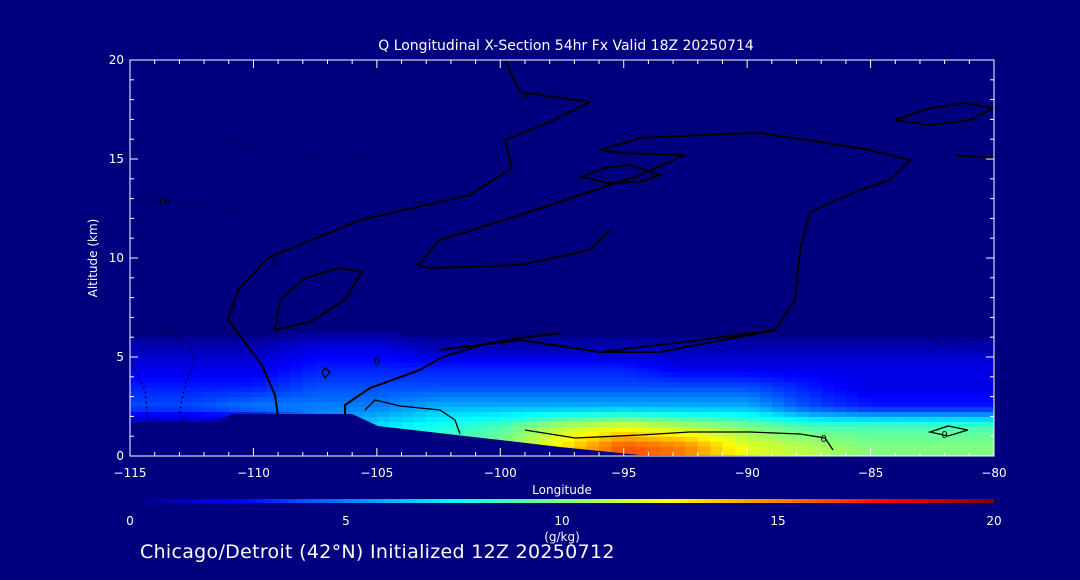  Describe the element at coordinates (275, 263) in the screenshot. I see `contour-label: 0` at that location.